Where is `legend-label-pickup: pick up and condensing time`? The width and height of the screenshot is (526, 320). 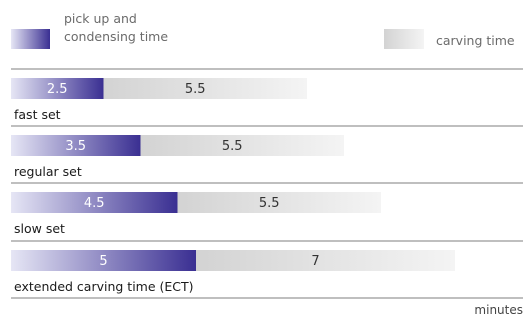
legend-label-pickup: pick up and condensing time is located at coordinates (116, 27).